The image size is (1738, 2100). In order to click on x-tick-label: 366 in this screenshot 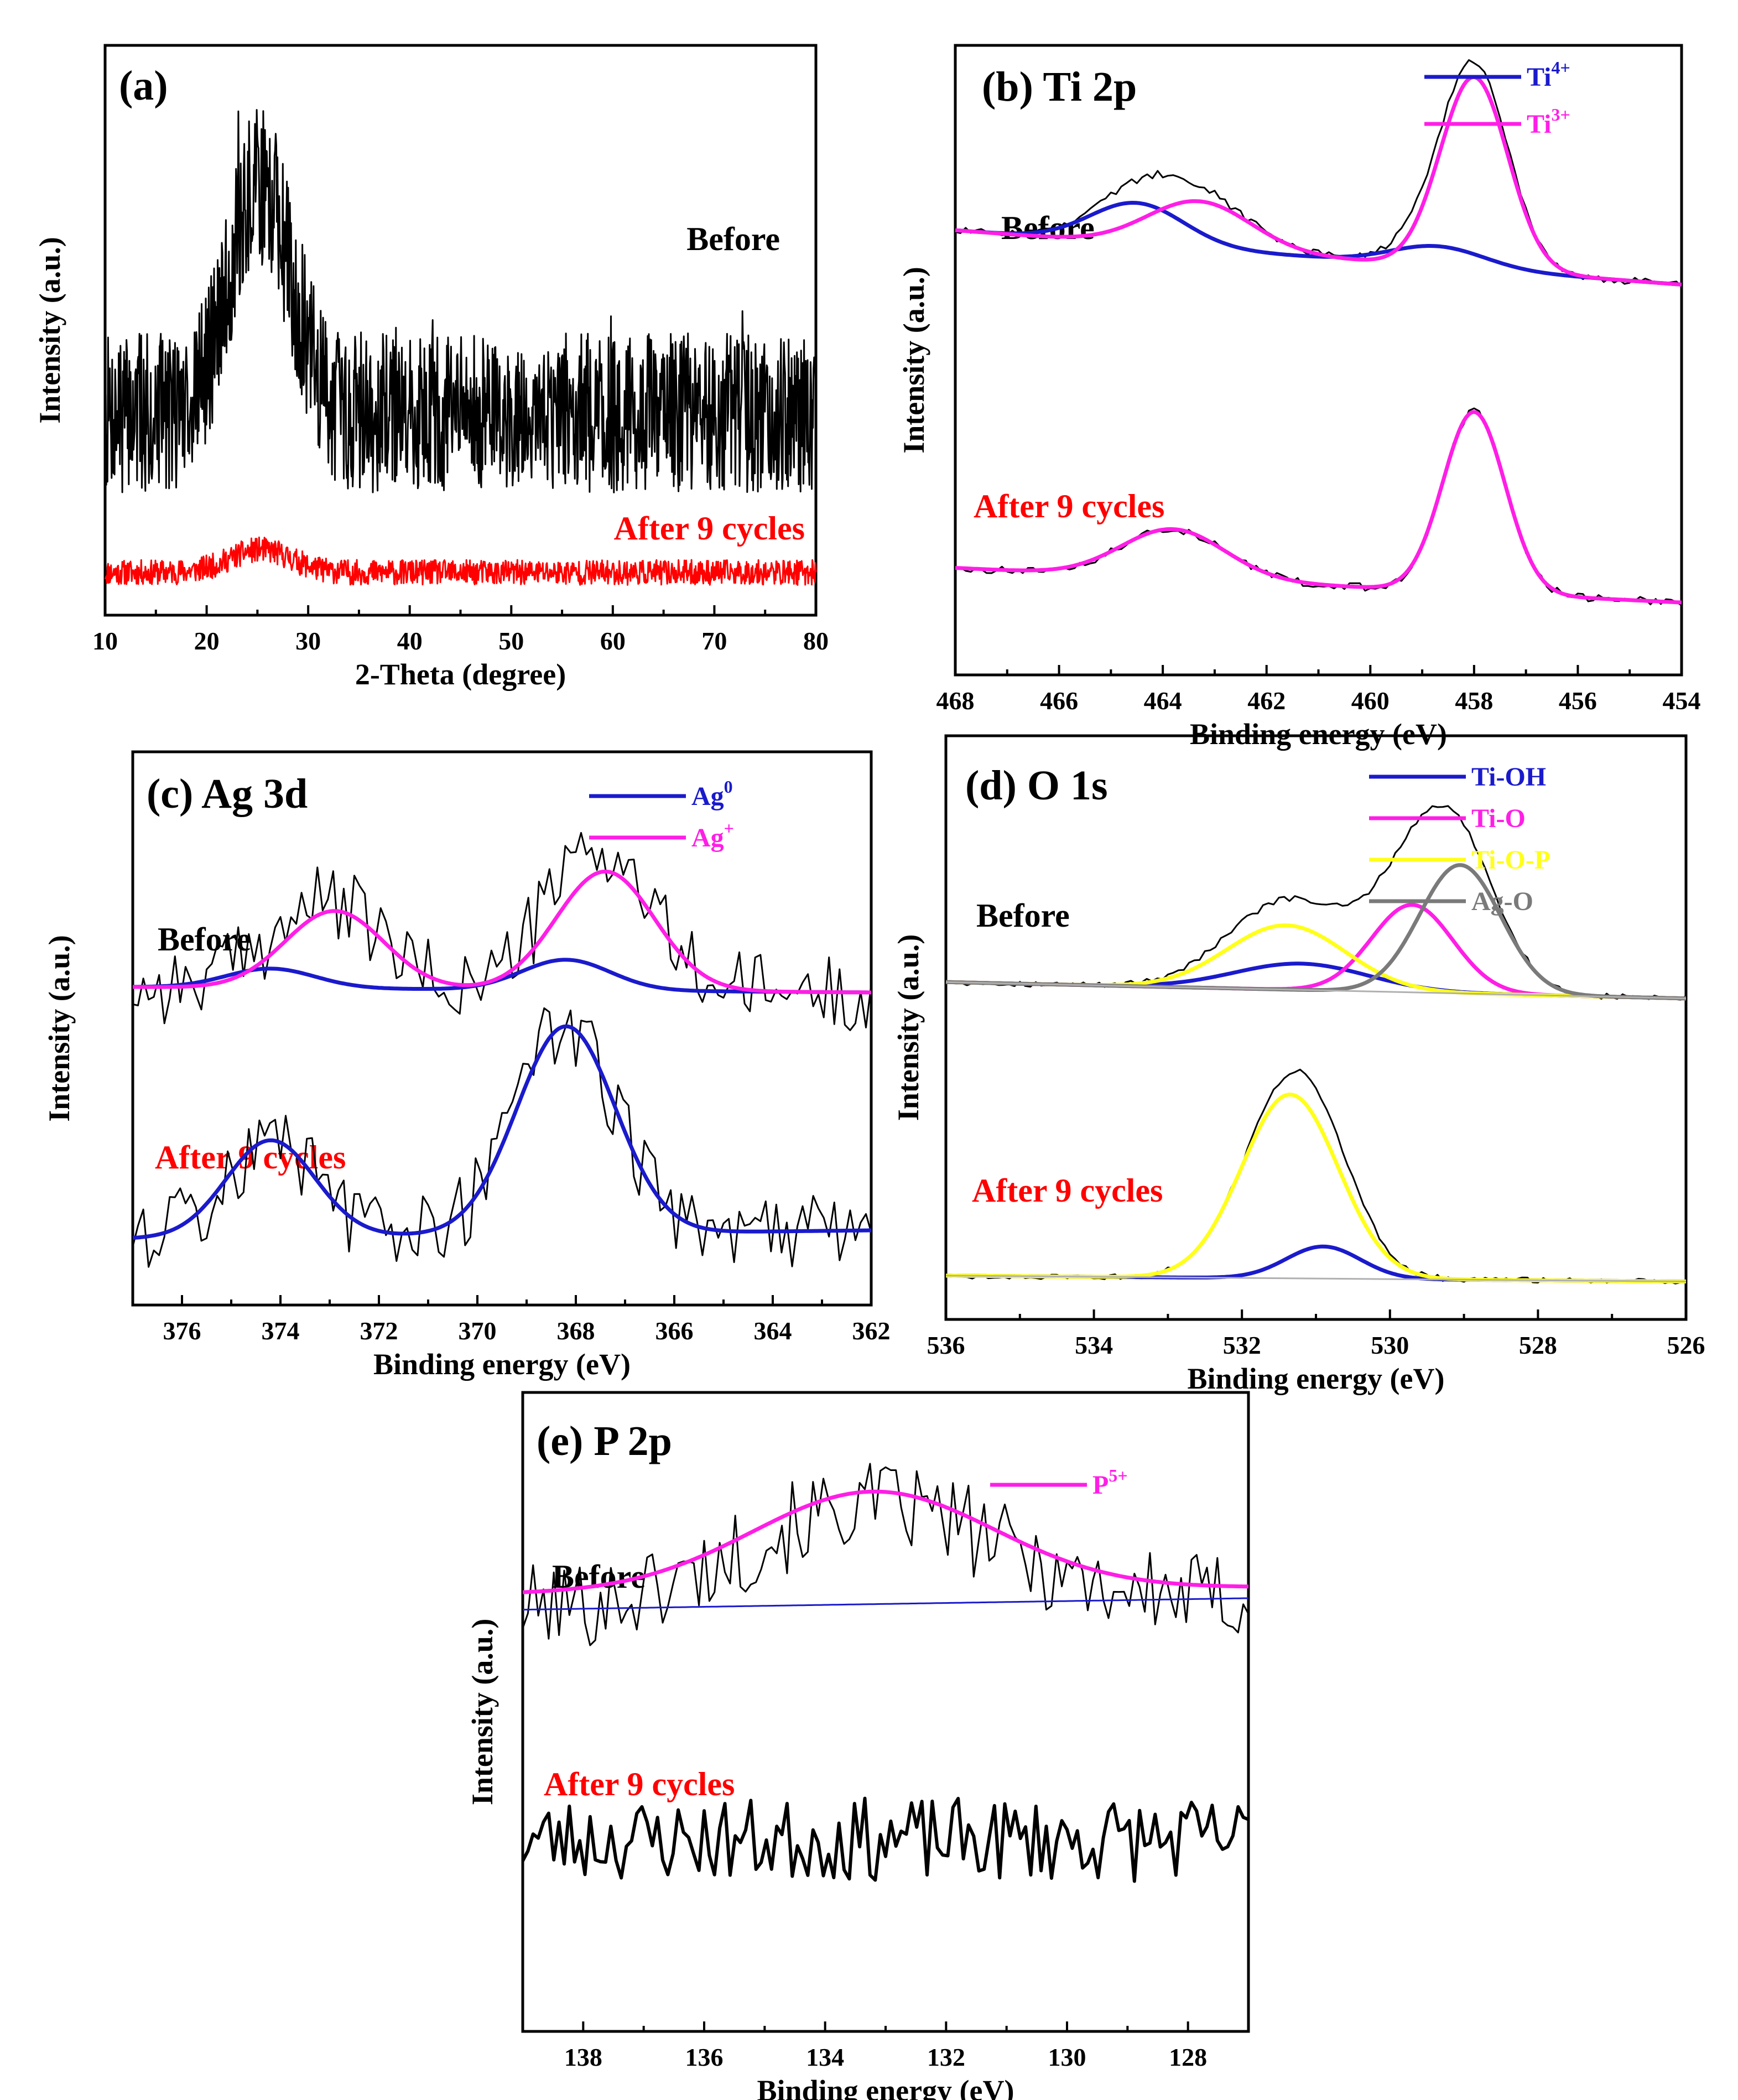, I will do `click(674, 1331)`.